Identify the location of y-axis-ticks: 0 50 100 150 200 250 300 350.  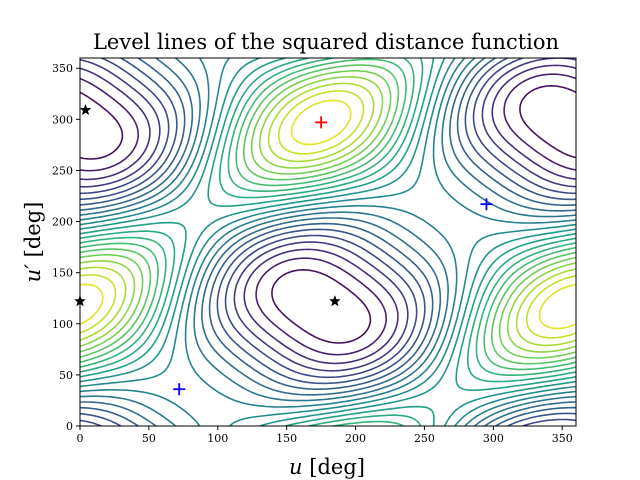
(66, 247).